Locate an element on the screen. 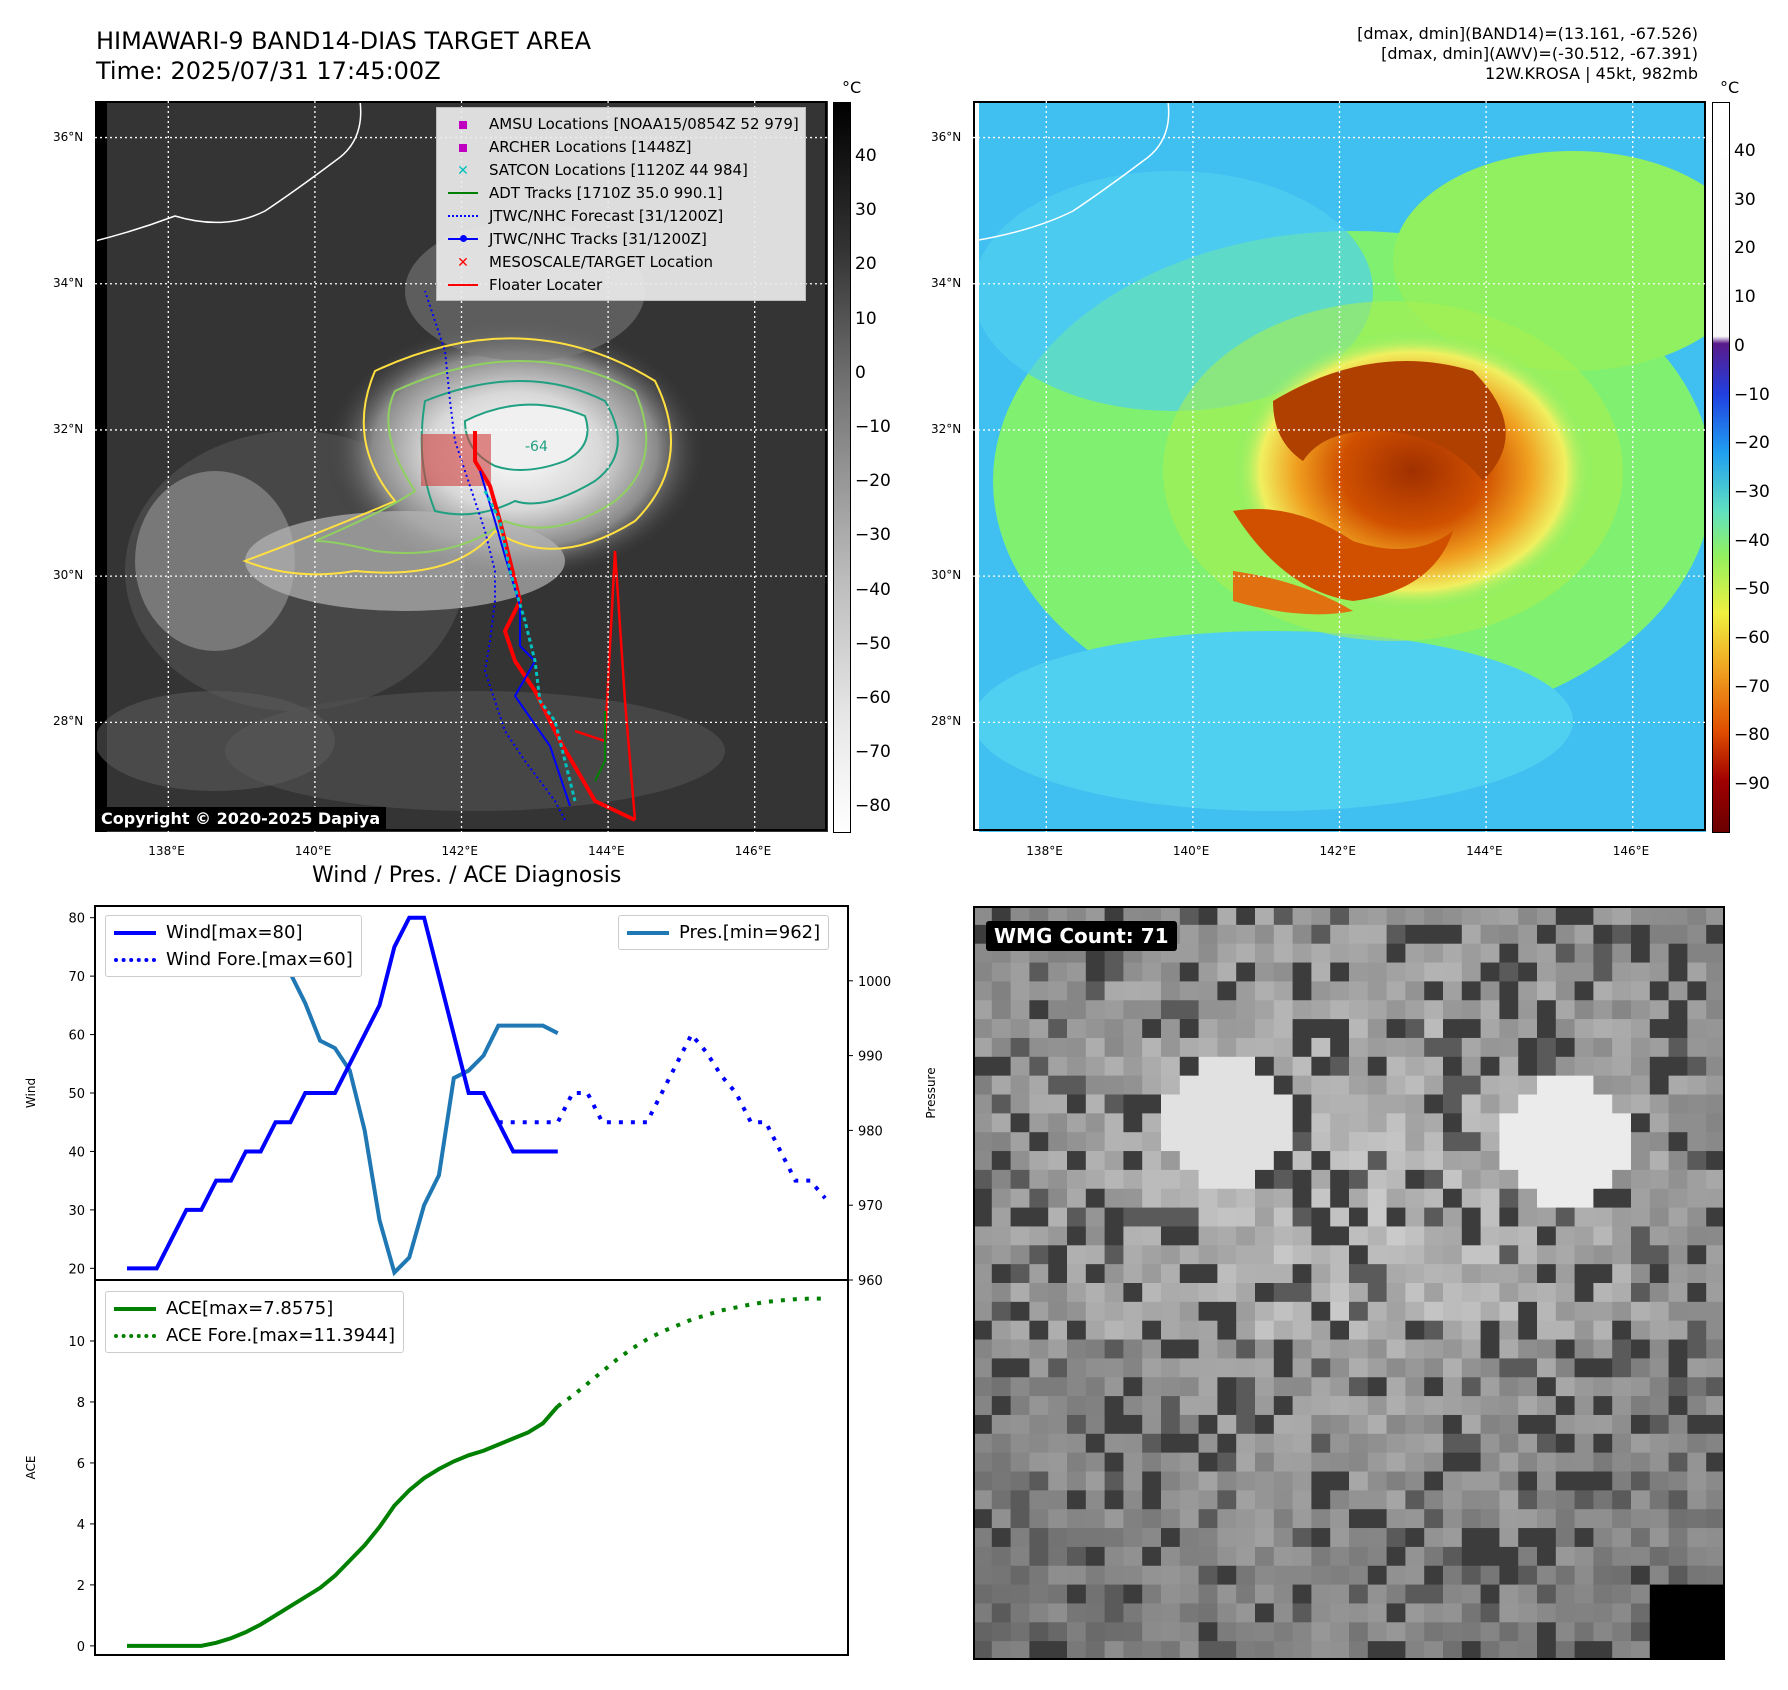  colorbar-tick-label: −50 is located at coordinates (873, 643).